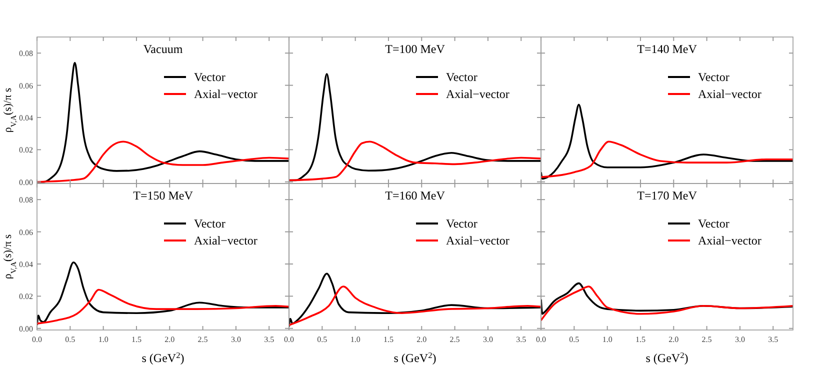  What do you see at coordinates (415, 195) in the screenshot?
I see `chart-title: T=160 MeV` at bounding box center [415, 195].